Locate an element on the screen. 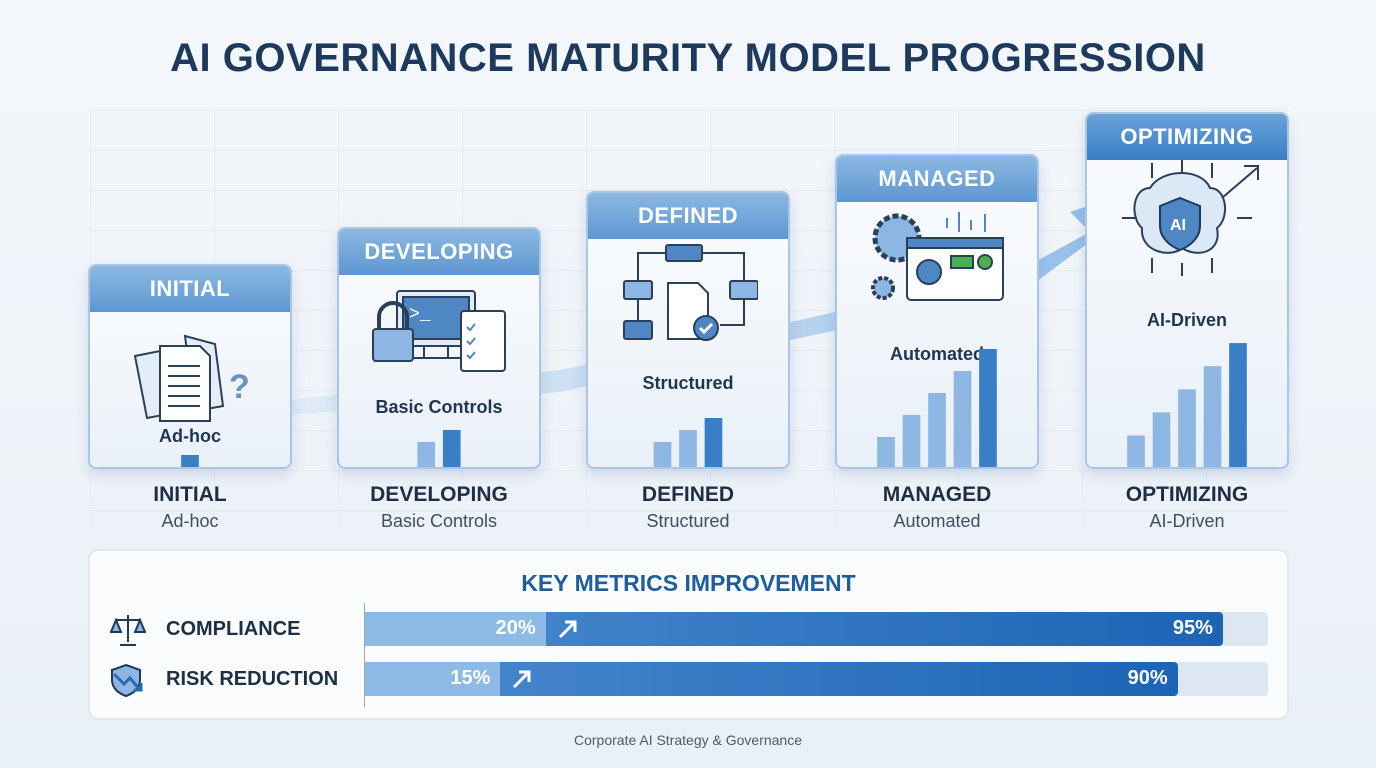 The height and width of the screenshot is (768, 1376). stage-card-initial: INITIAL ? Ad-hoc is located at coordinates (190, 366).